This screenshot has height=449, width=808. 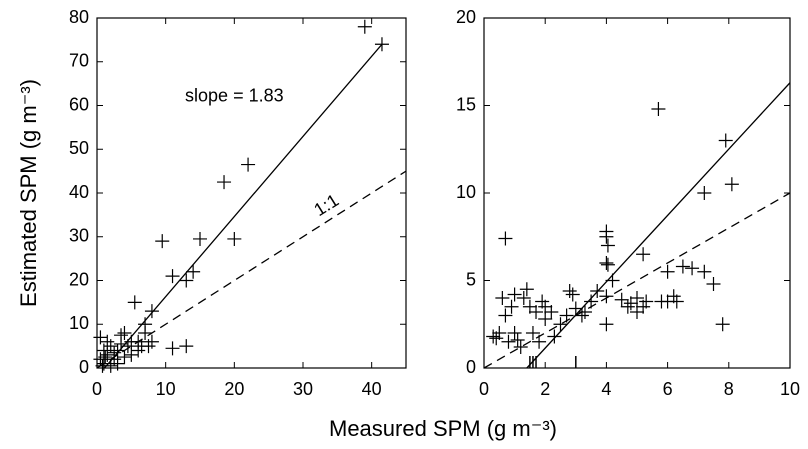 I want to click on y-tick-label: 70, so click(x=79, y=61).